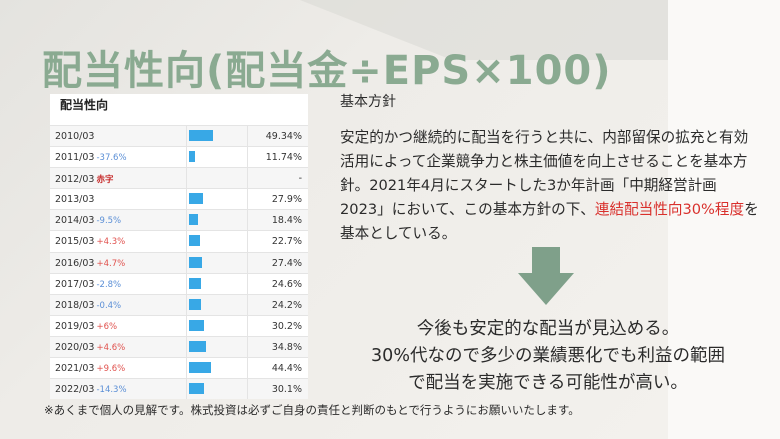 Image resolution: width=780 pixels, height=439 pixels. What do you see at coordinates (75, 221) in the screenshot?
I see `row-year-text: 2014/03` at bounding box center [75, 221].